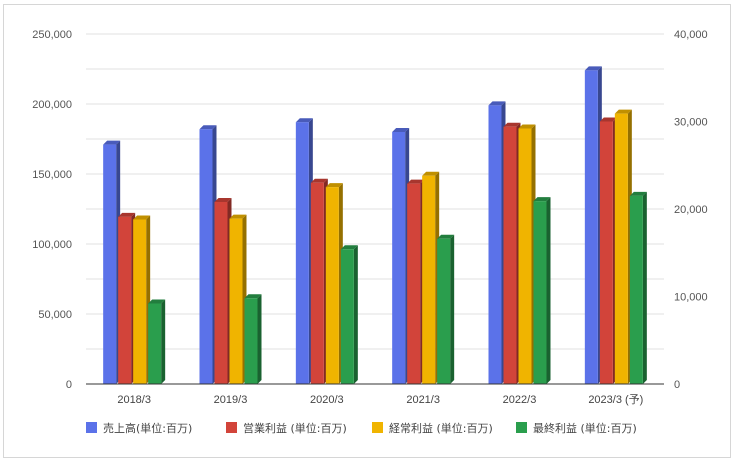  Describe the element at coordinates (380, 399) in the screenshot. I see `category-labels: 2018/3 2019/3 2020/3 2021/3 2022/3 2023/3 (予)` at that location.